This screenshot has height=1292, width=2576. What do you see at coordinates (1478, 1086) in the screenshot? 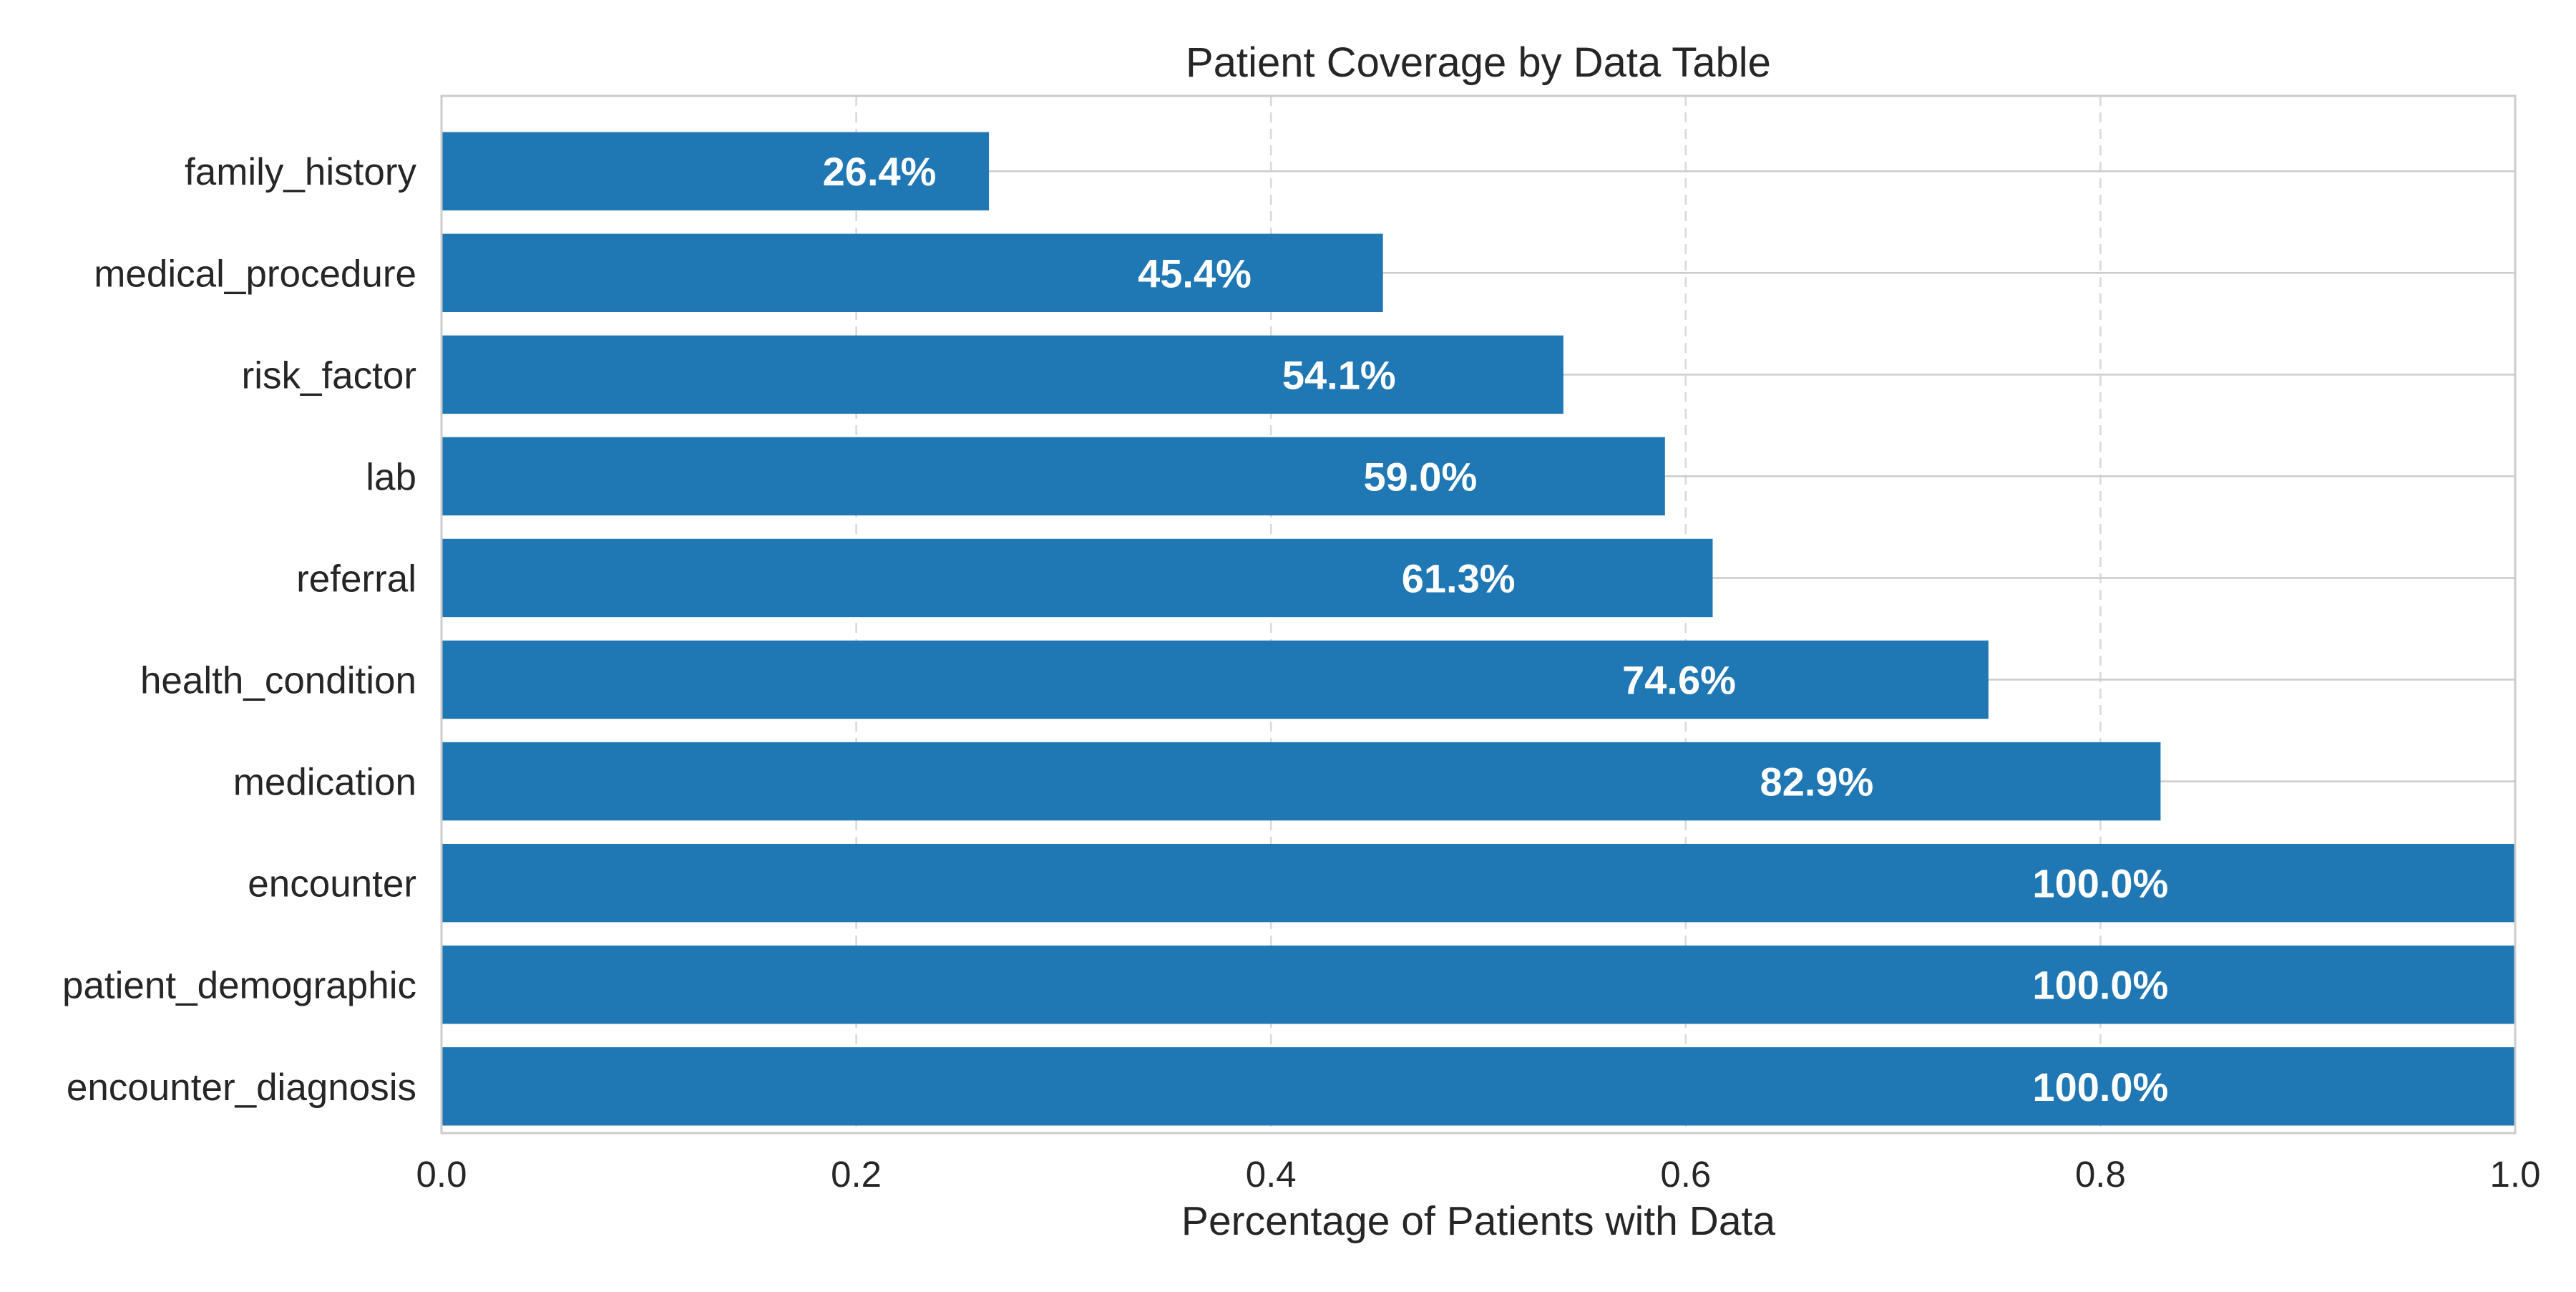
I see `bar-encounter-diagnosis` at bounding box center [1478, 1086].